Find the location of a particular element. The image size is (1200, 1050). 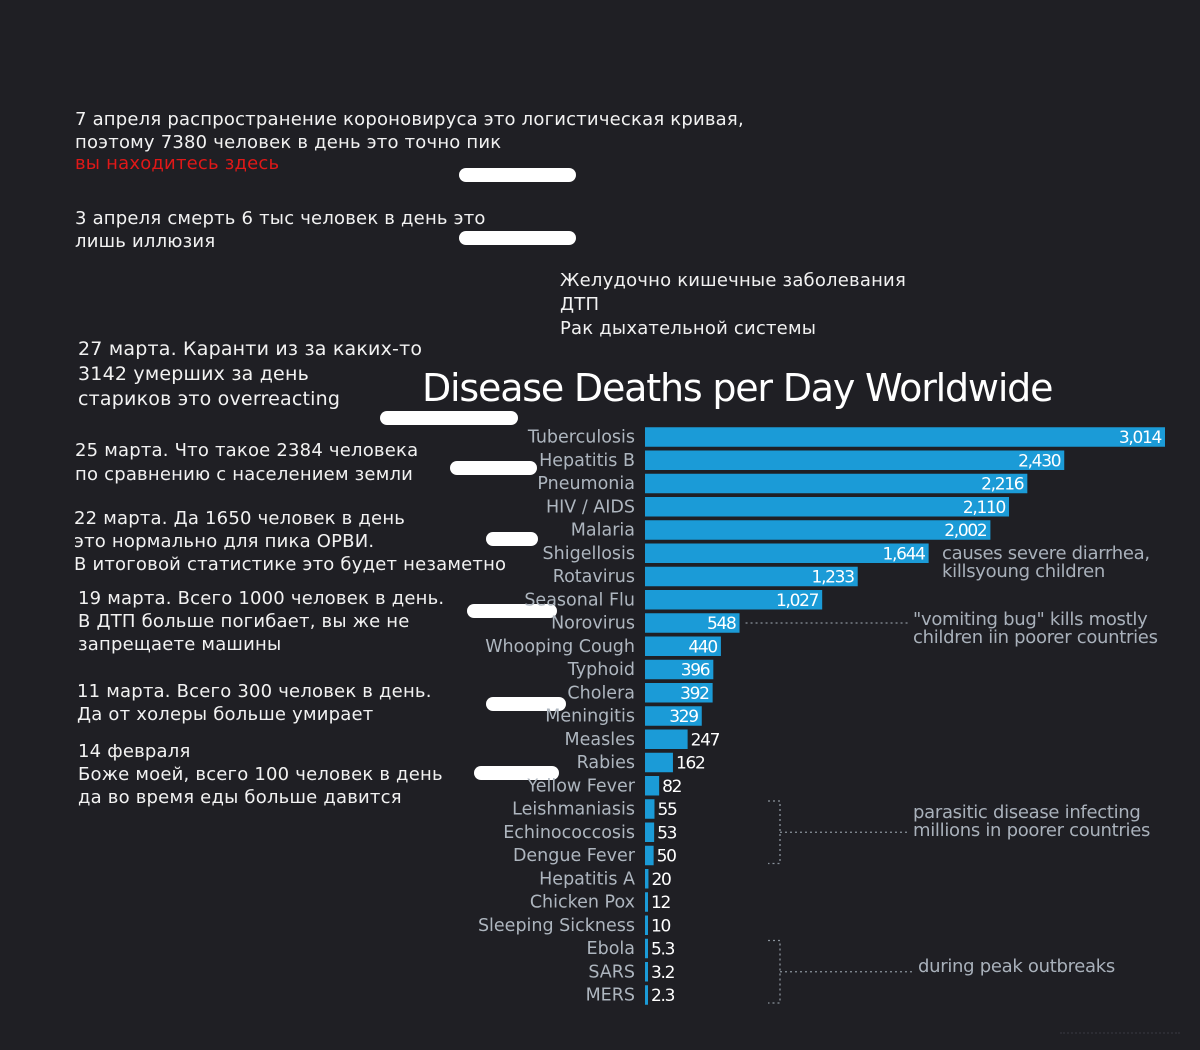

value-label-cholera: 392 is located at coordinates (694, 694).